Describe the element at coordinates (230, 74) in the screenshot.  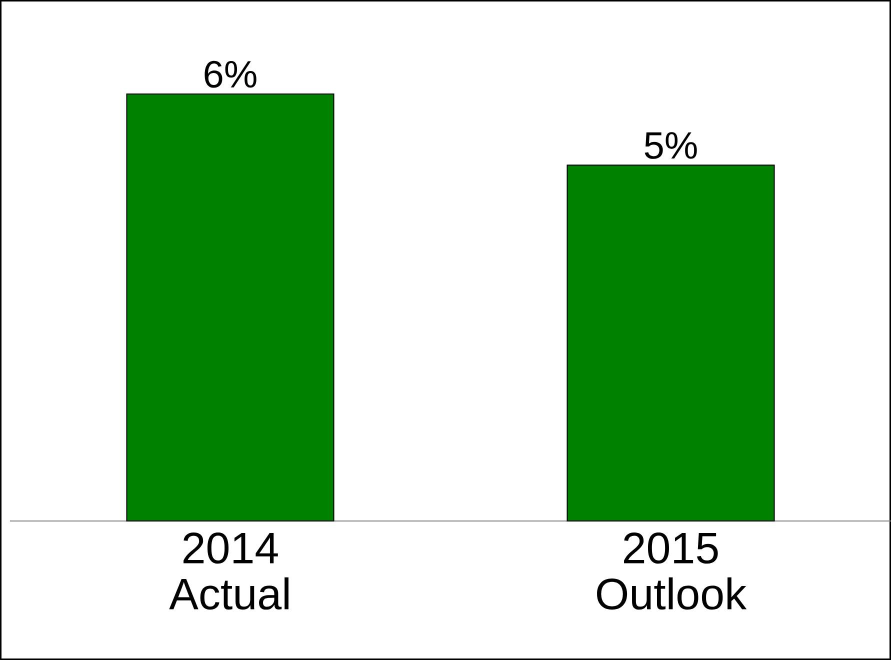
I see `data-label: 6%` at that location.